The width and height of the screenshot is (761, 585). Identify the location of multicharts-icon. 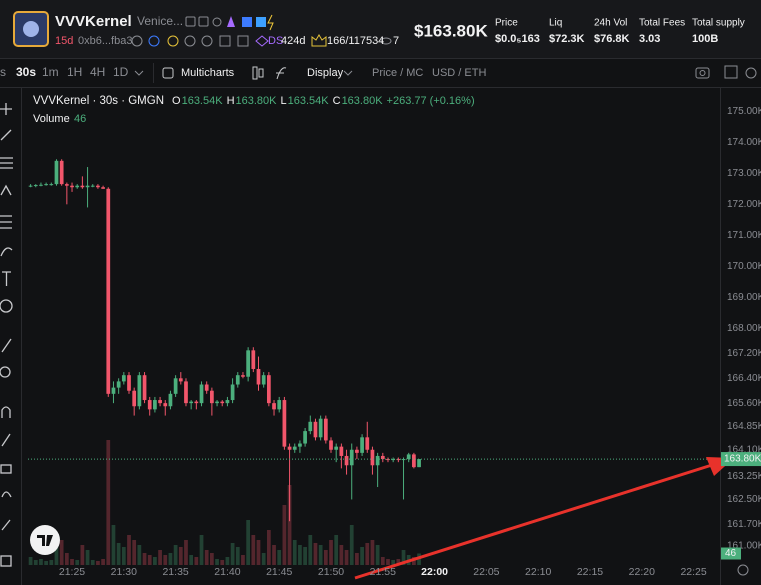
(168, 73).